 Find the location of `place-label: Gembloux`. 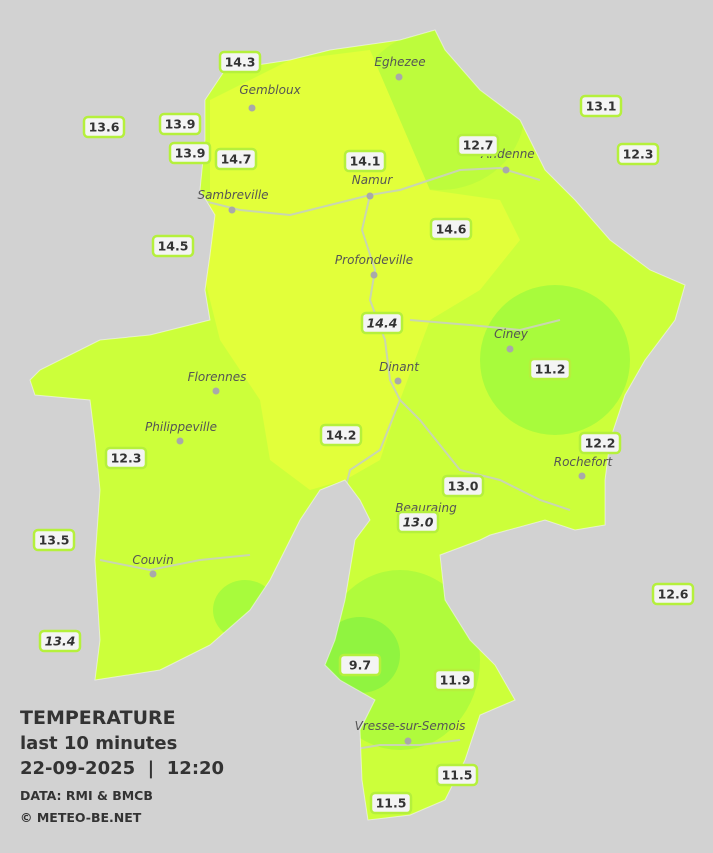

place-label: Gembloux is located at coordinates (270, 90).